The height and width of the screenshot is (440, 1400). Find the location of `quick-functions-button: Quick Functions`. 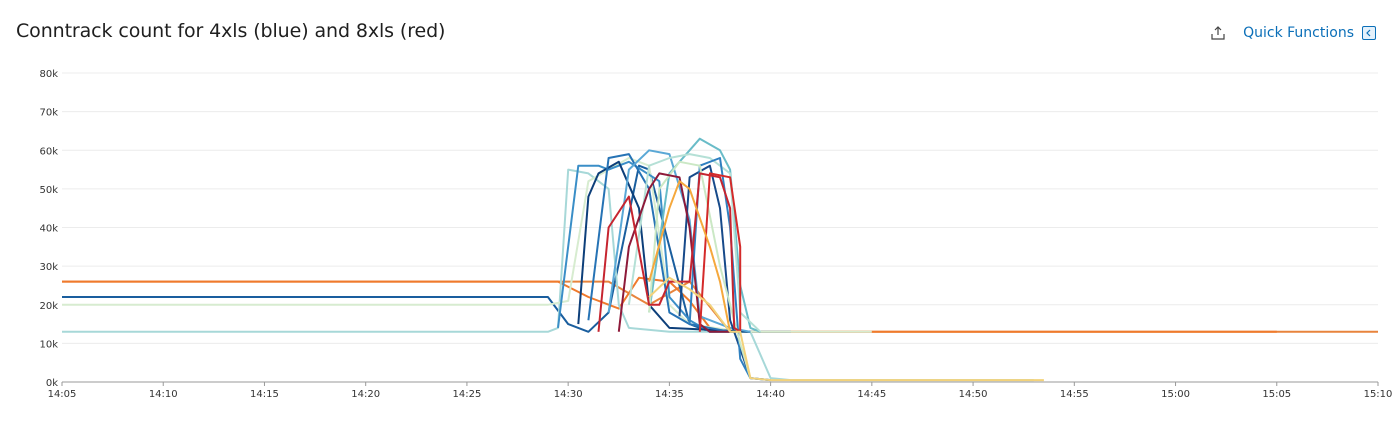

quick-functions-button: Quick Functions is located at coordinates (1309, 33).